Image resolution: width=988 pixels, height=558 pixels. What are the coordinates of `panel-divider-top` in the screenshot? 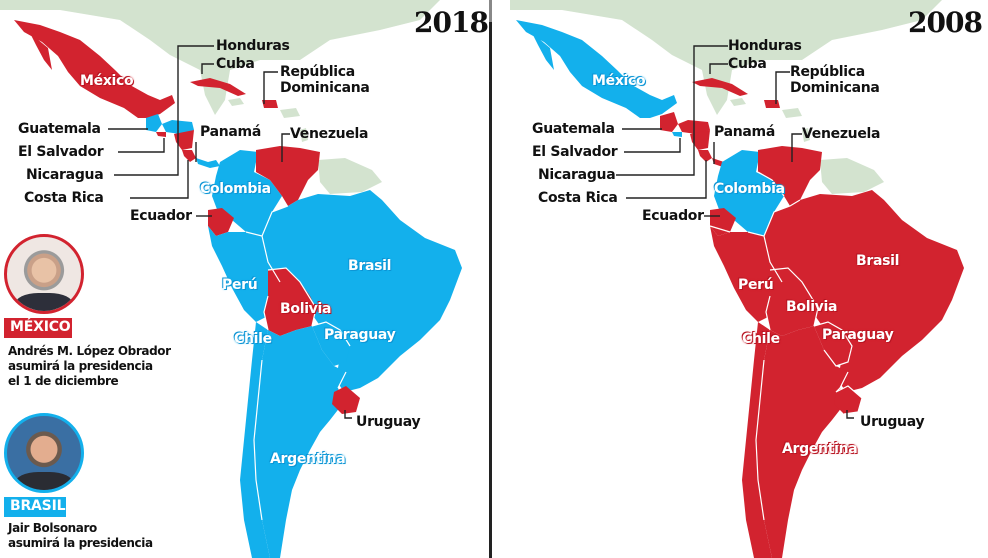 It's located at (490, 11).